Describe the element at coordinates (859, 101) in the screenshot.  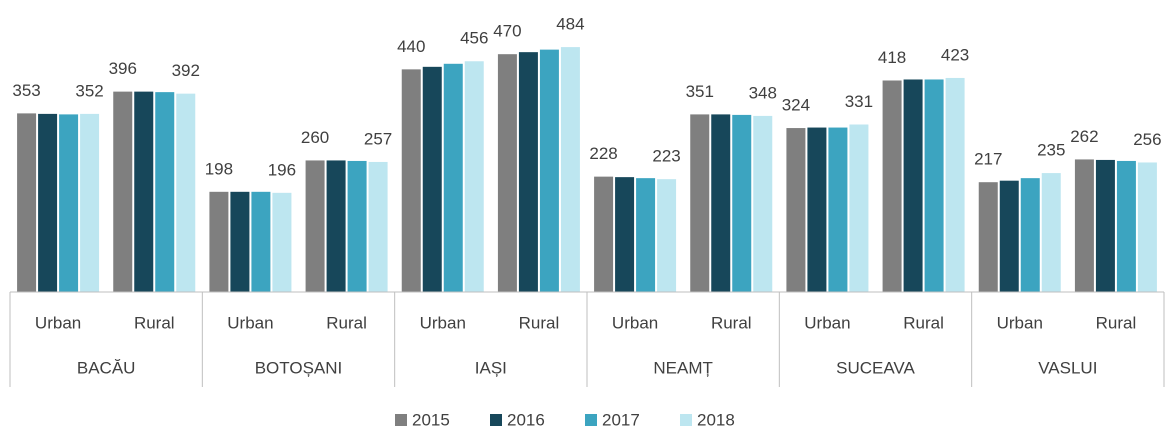
I see `data-label: 331` at that location.